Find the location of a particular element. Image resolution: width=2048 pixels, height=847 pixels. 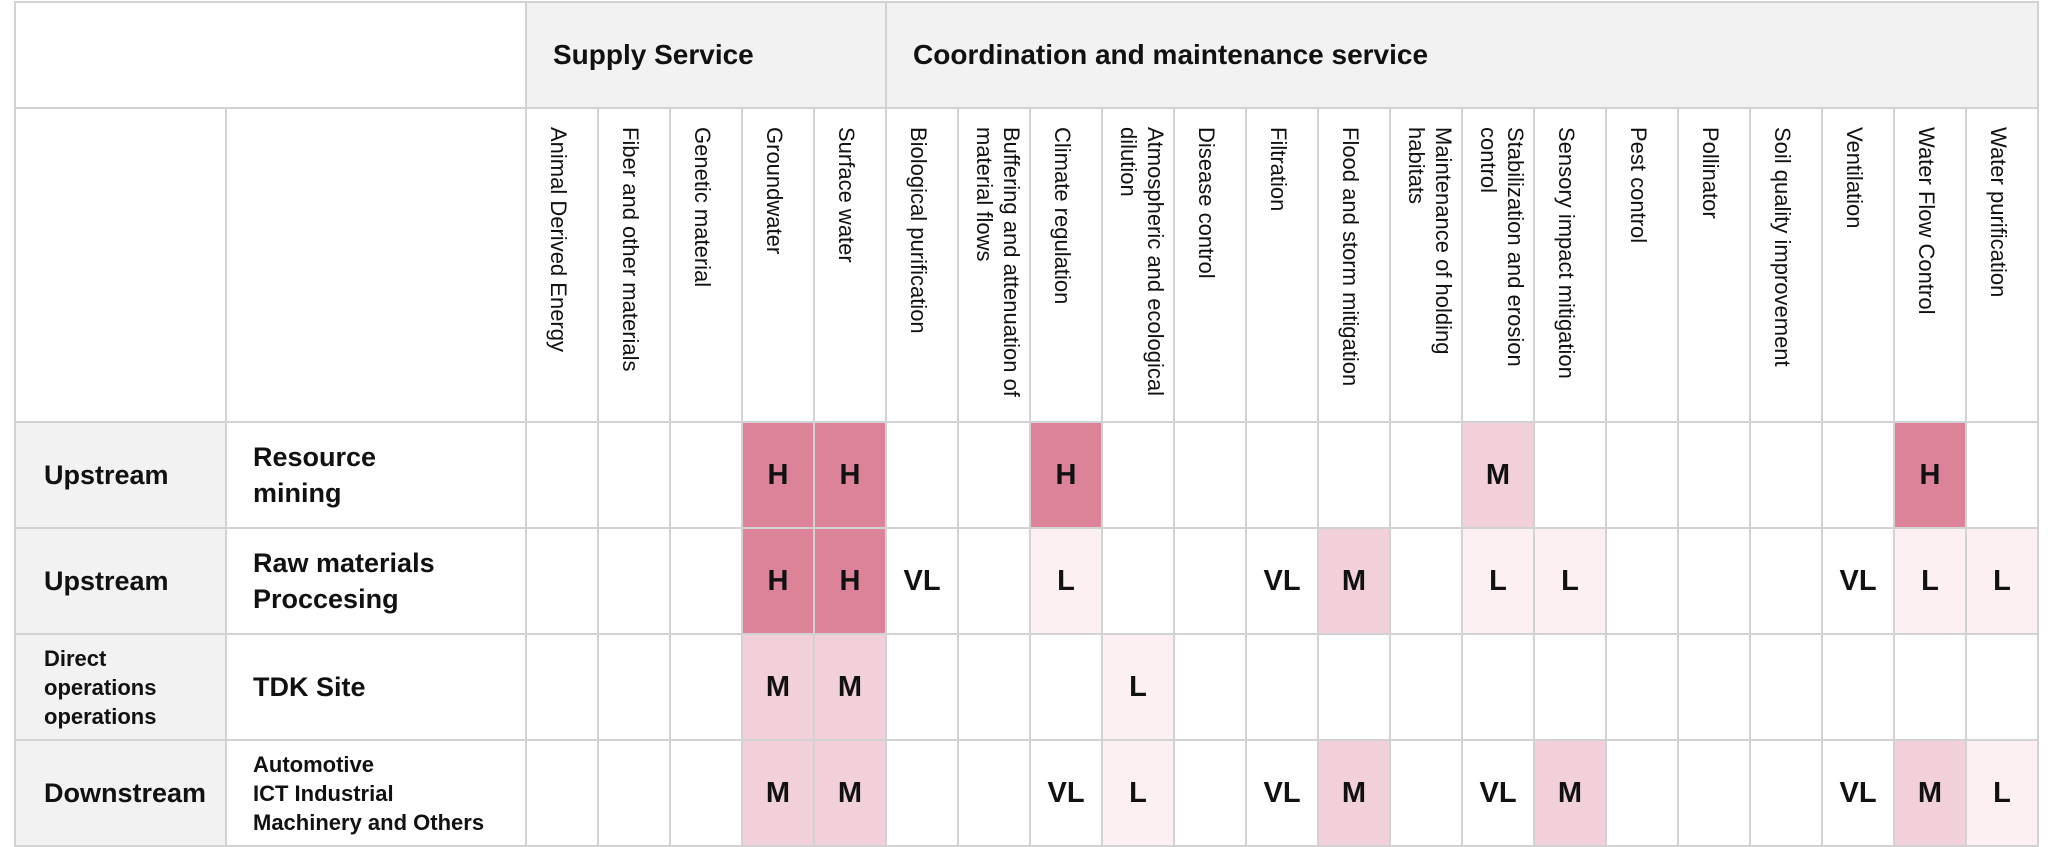

dependency-cell-surface-water: H is located at coordinates (850, 475).